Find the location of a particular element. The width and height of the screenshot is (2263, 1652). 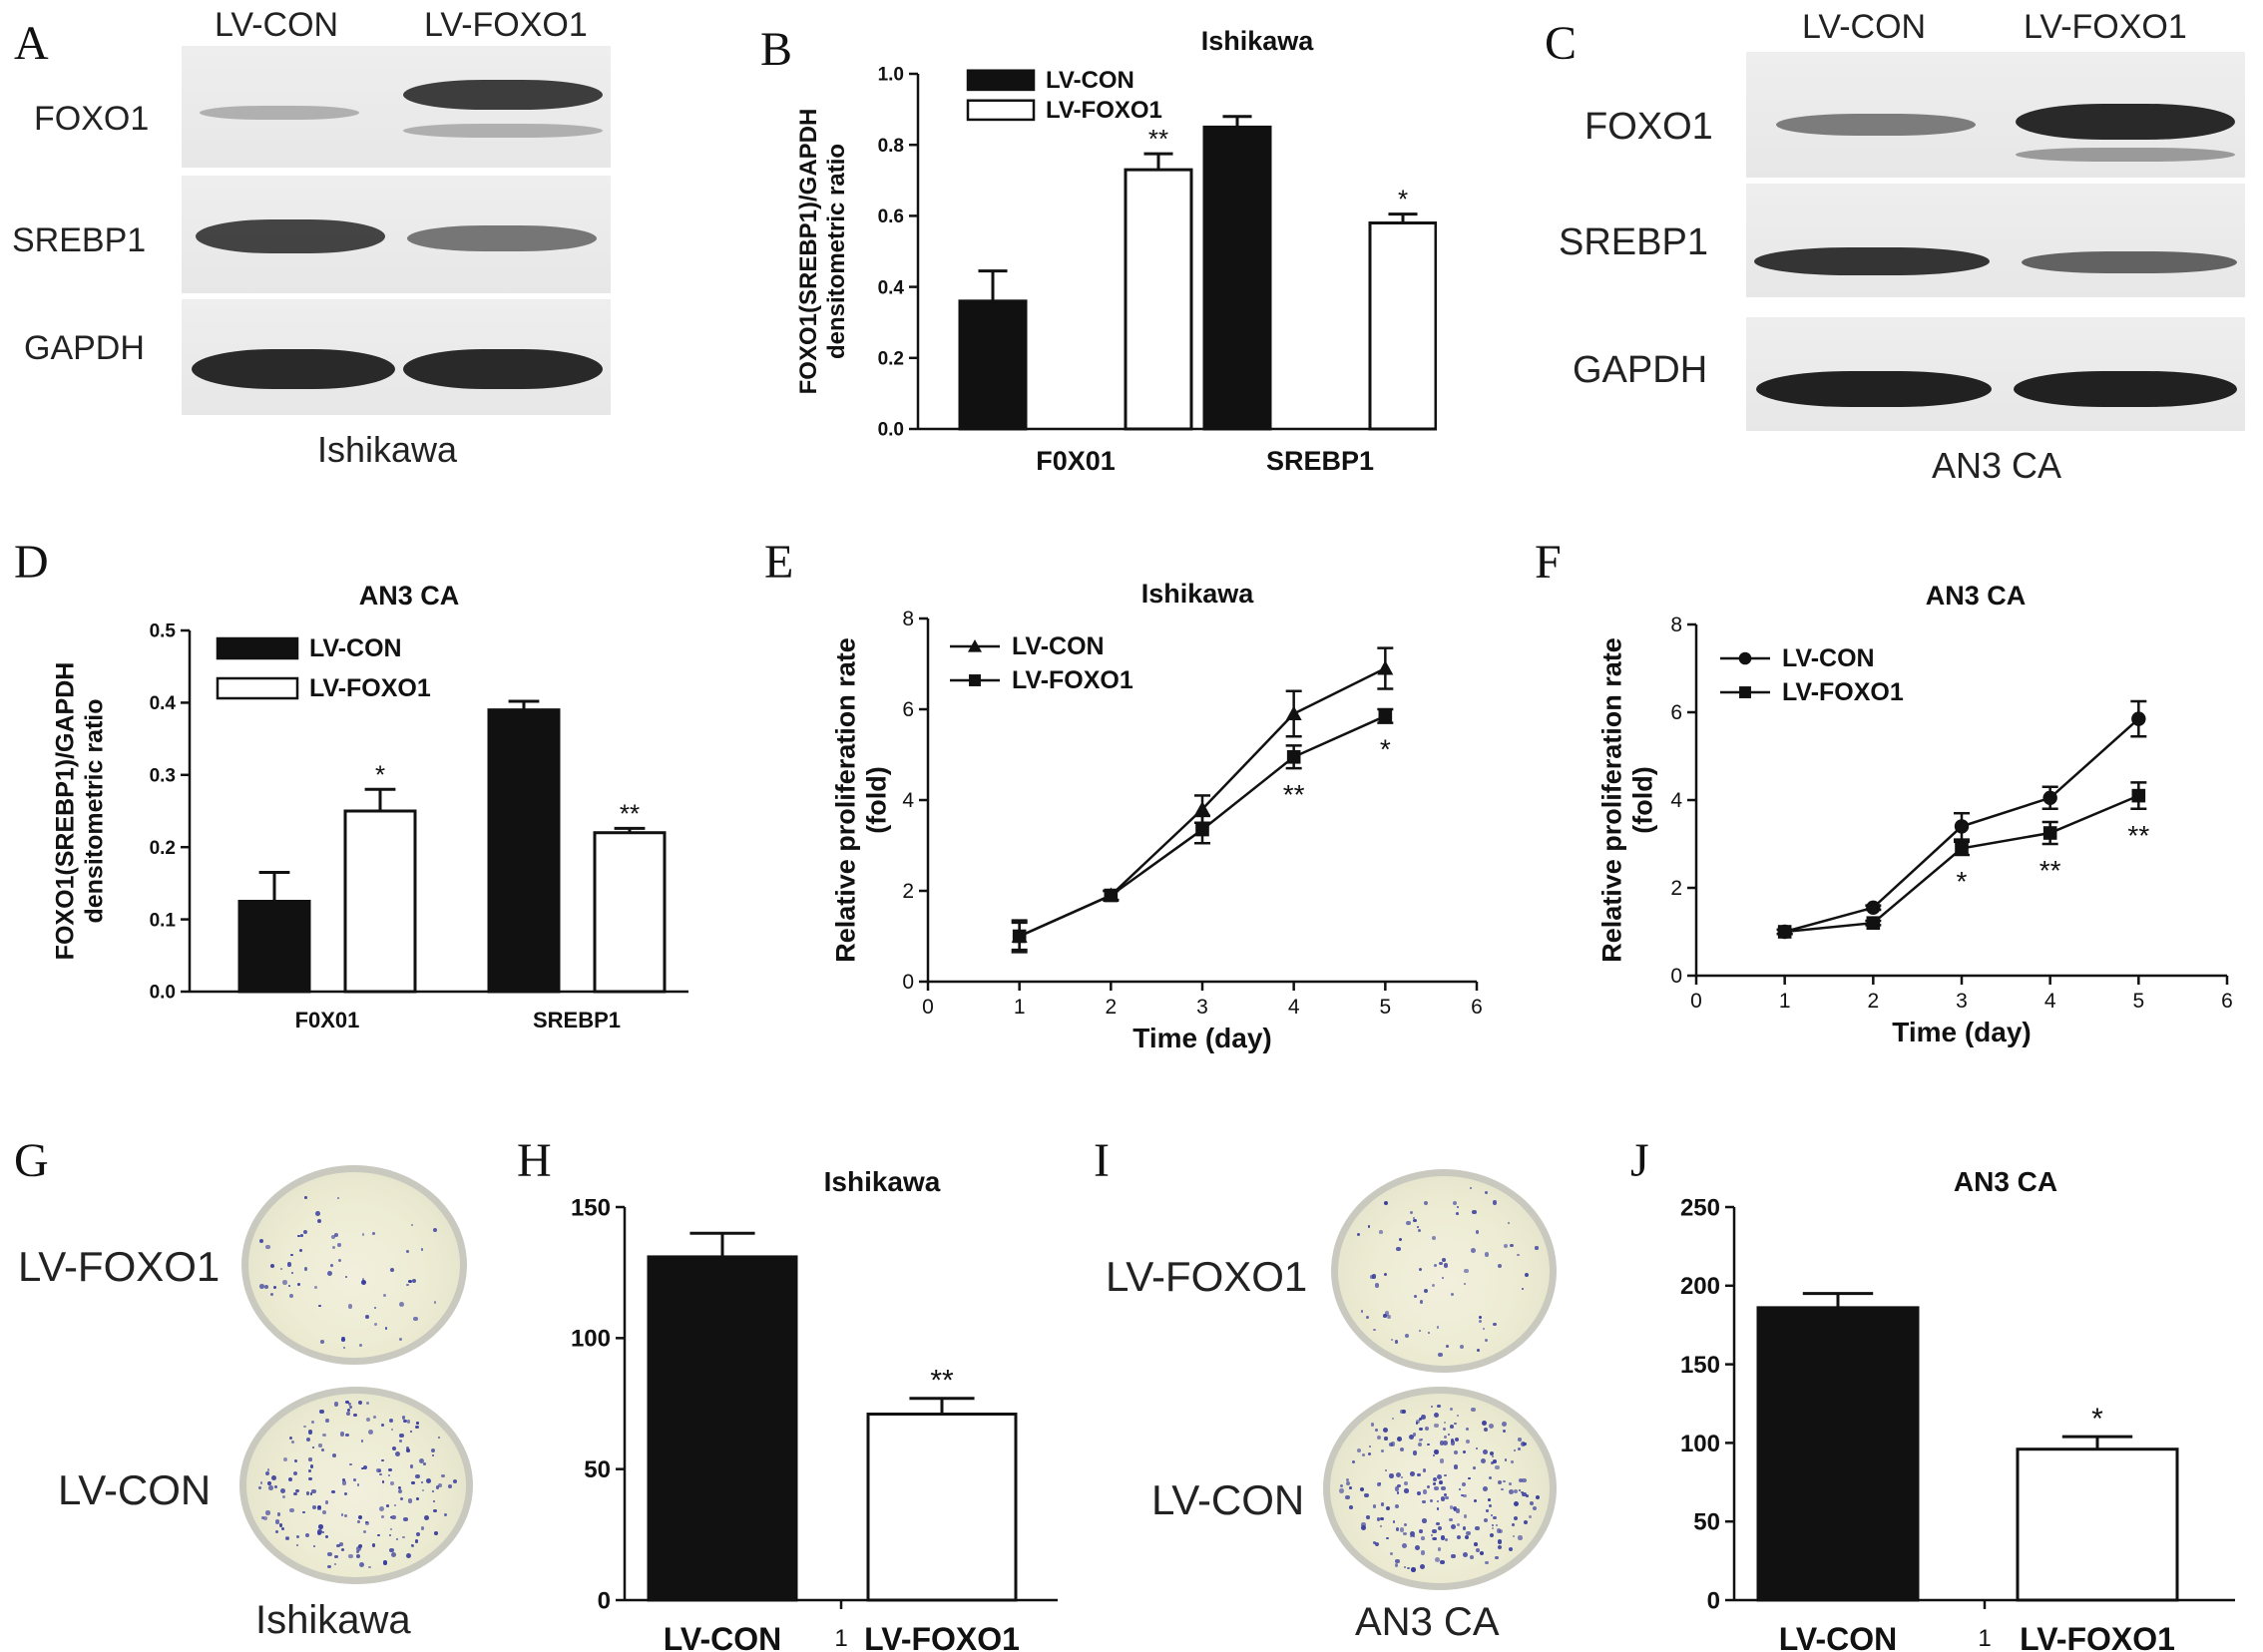

y-tick-label: 0.4 is located at coordinates (163, 703).